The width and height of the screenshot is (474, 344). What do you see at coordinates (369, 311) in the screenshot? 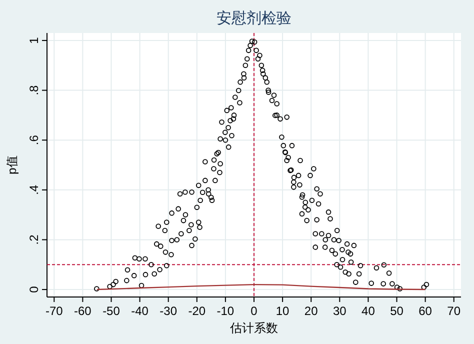
I see `x-tick-label: 40` at bounding box center [369, 311].